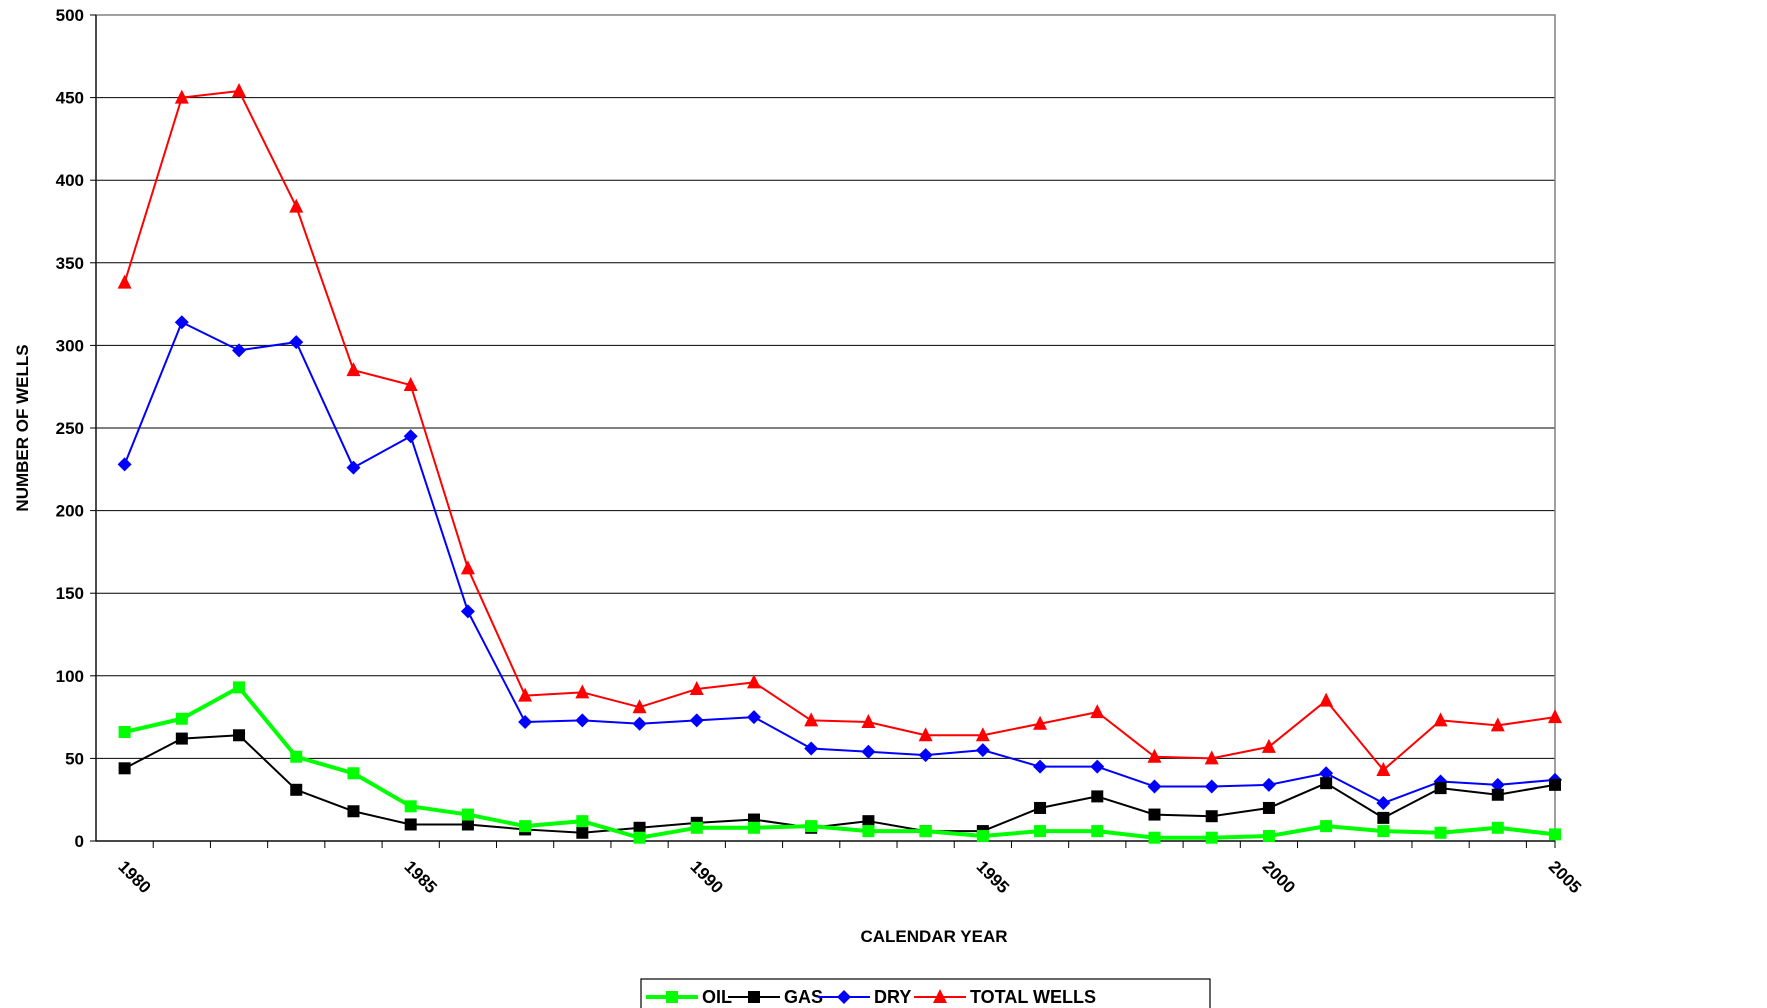 The width and height of the screenshot is (1767, 1008). Describe the element at coordinates (70, 511) in the screenshot. I see `y-tick-label-200: 200` at that location.